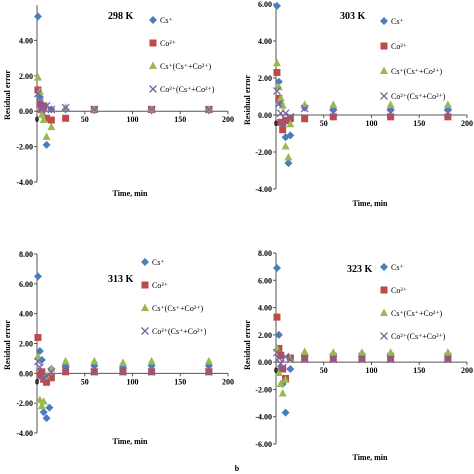  I want to click on chart-title: 323 K, so click(360, 269).